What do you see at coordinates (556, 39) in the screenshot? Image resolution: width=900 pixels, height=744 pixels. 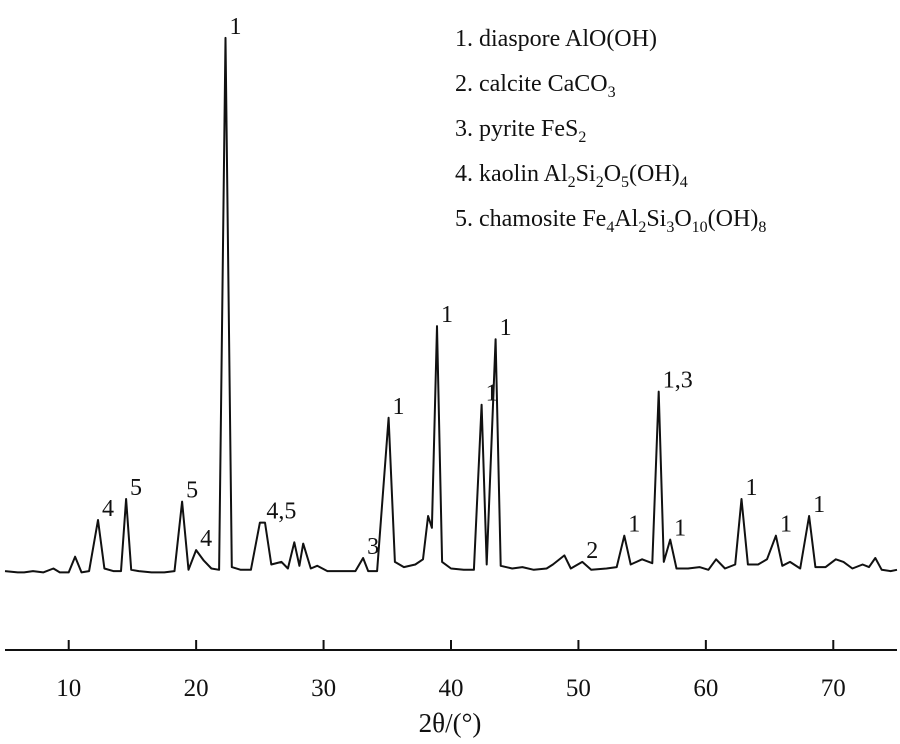 I see `legend-entry: 1. diaspore AlO(OH)` at bounding box center [556, 39].